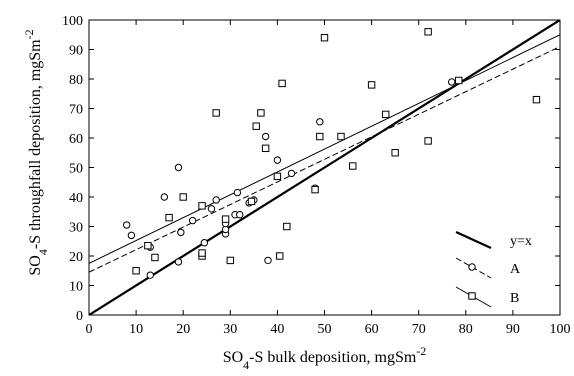  Describe the element at coordinates (76, 169) in the screenshot. I see `y-tick-label: 50` at that location.